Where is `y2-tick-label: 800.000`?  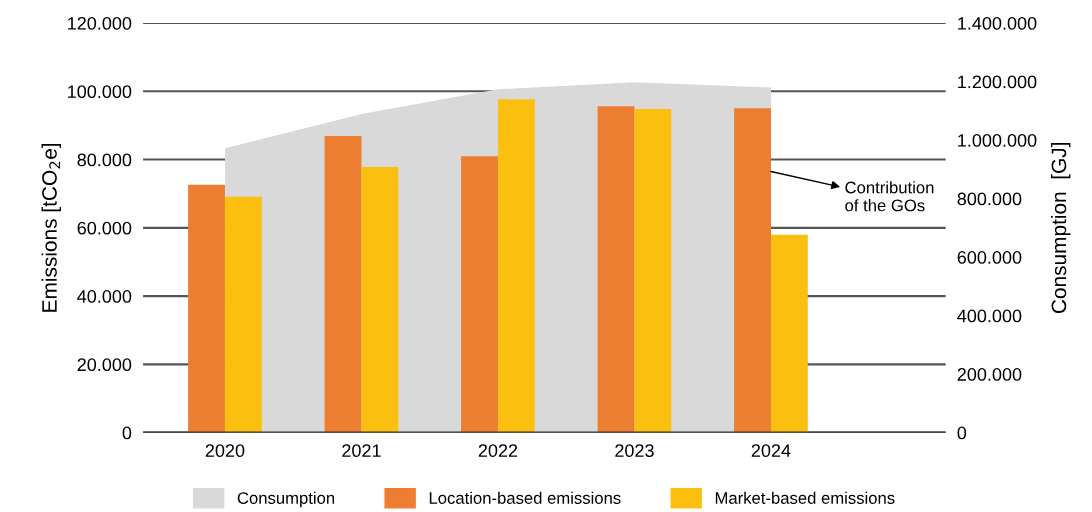
y2-tick-label: 800.000 is located at coordinates (989, 199).